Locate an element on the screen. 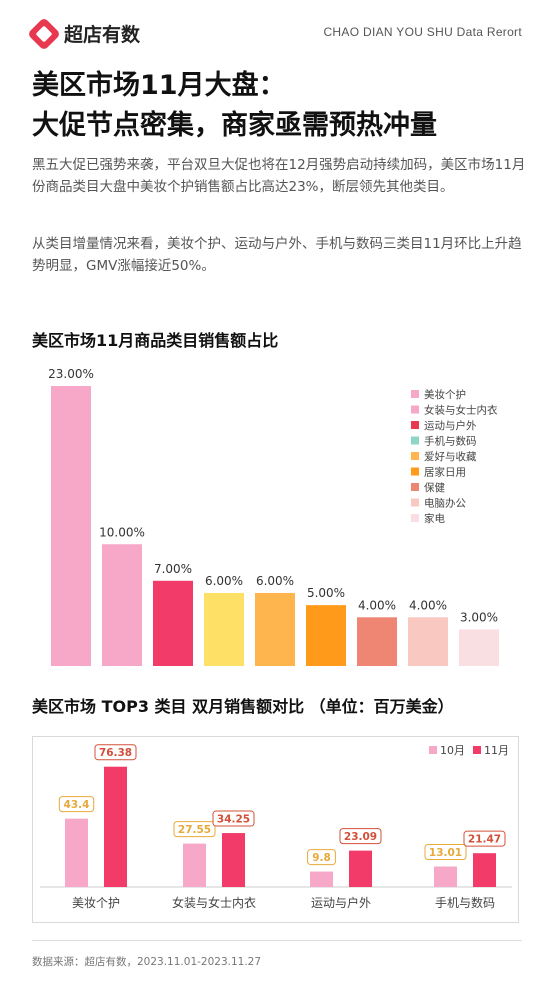 The height and width of the screenshot is (982, 551). share-value-label-0: 23.00% is located at coordinates (71, 374).